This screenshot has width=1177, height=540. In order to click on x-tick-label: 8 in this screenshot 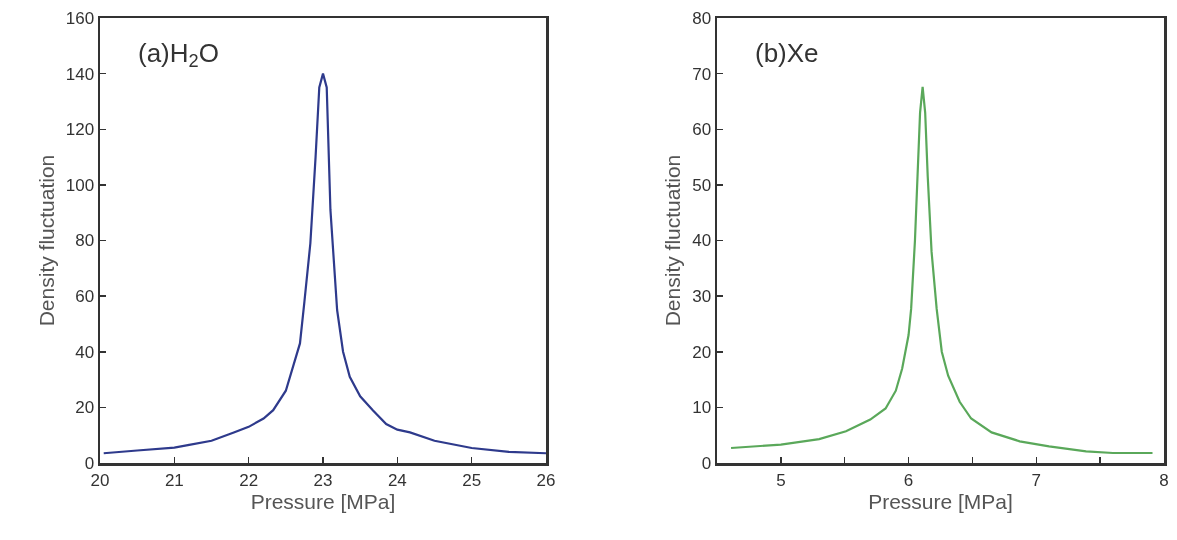, I will do `click(1164, 480)`.